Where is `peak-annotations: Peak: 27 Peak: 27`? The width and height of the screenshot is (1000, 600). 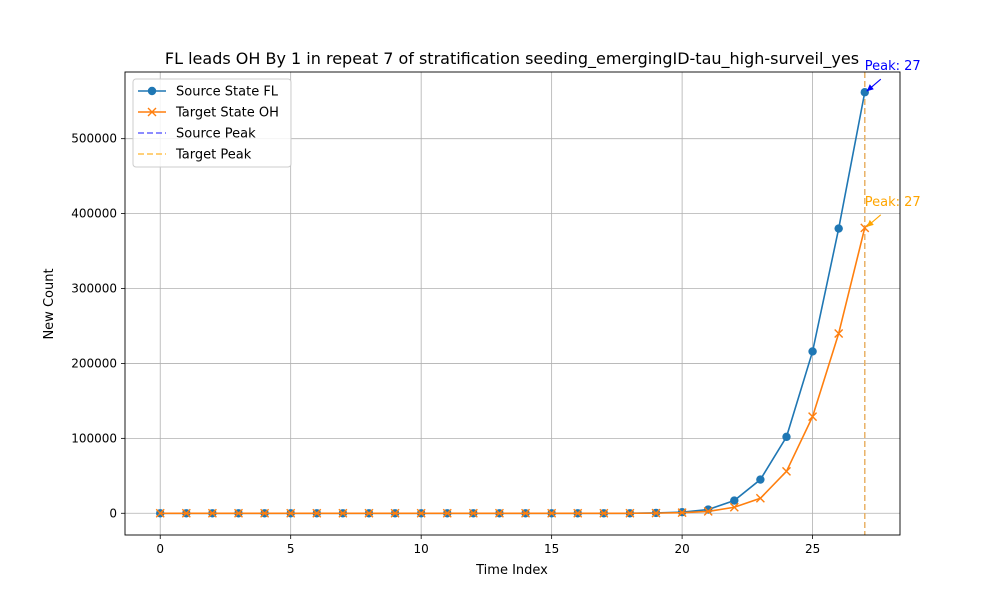
peak-annotations: Peak: 27 Peak: 27 is located at coordinates (893, 143).